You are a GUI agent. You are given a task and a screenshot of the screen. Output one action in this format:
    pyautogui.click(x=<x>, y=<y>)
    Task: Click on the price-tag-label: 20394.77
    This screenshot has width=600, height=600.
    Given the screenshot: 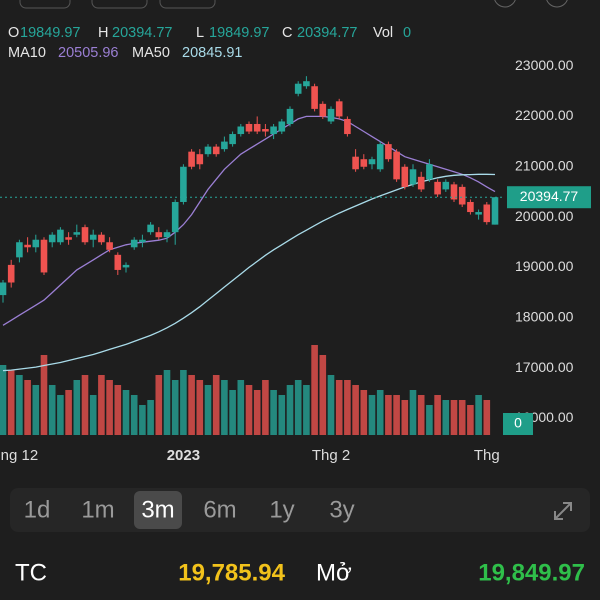 What is the action you would take?
    pyautogui.click(x=549, y=196)
    